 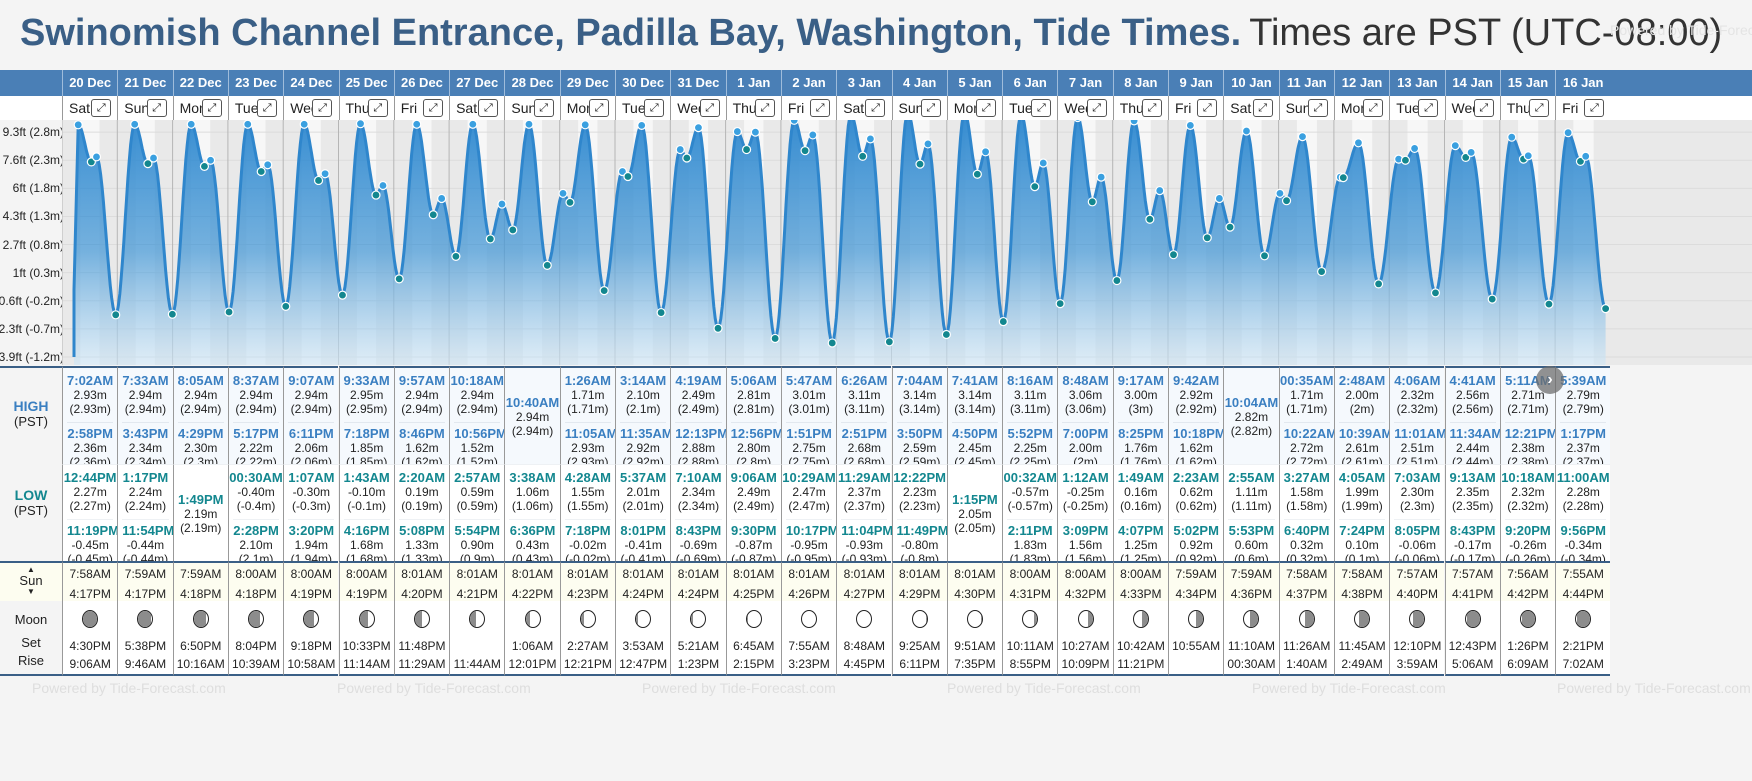 I want to click on sun-cell: 7:55AM 4:44PM, so click(x=1583, y=581).